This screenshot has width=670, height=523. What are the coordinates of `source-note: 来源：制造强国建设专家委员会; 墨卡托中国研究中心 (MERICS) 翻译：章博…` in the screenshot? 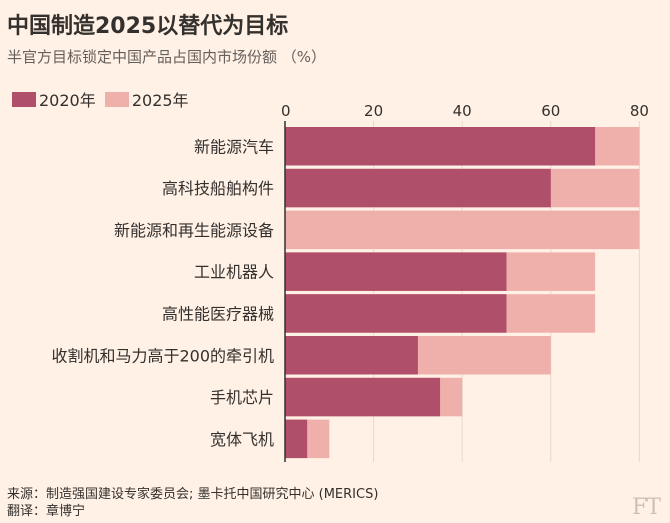 It's located at (192, 503).